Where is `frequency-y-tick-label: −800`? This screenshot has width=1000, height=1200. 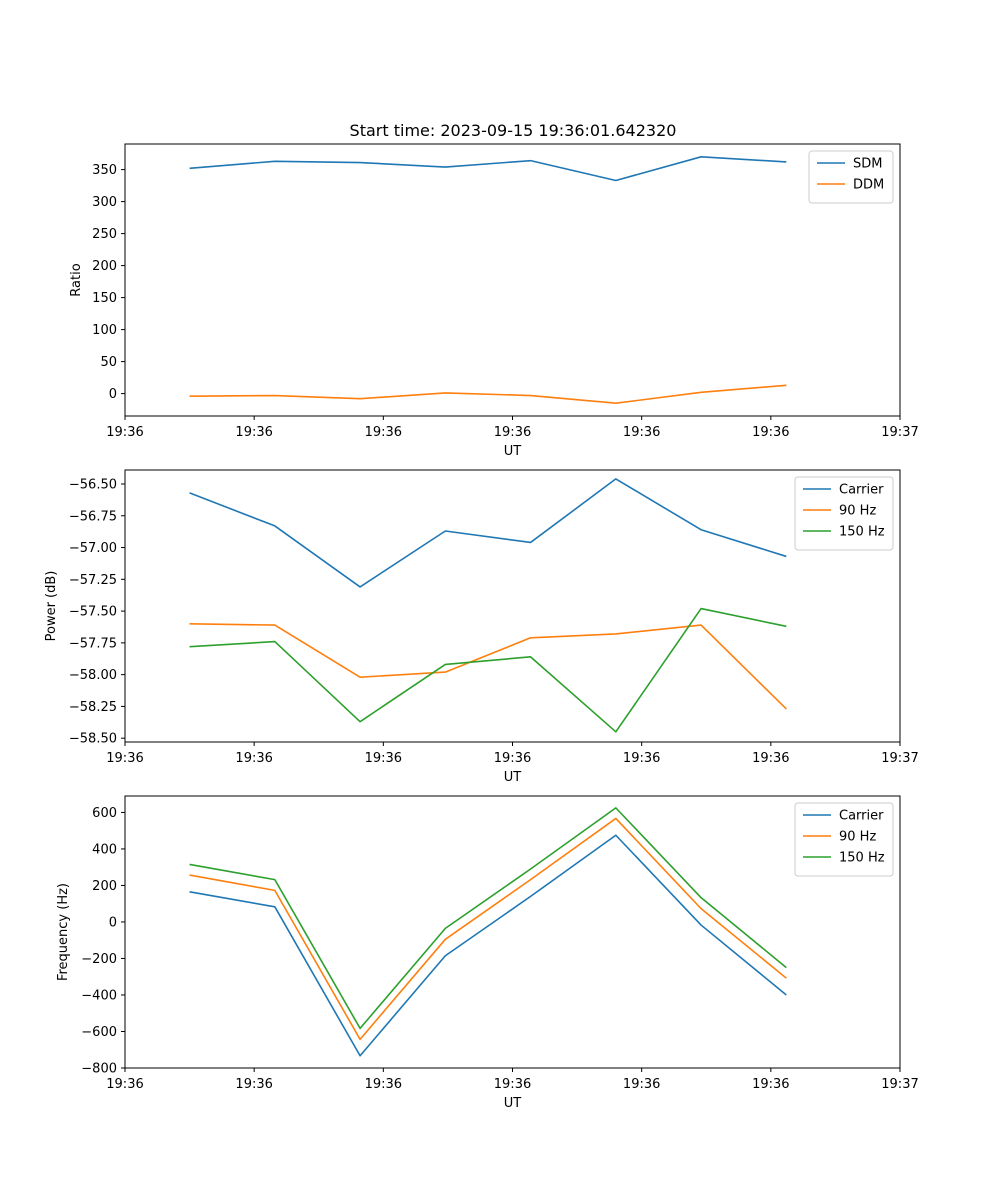
frequency-y-tick-label: −800 is located at coordinates (99, 1069).